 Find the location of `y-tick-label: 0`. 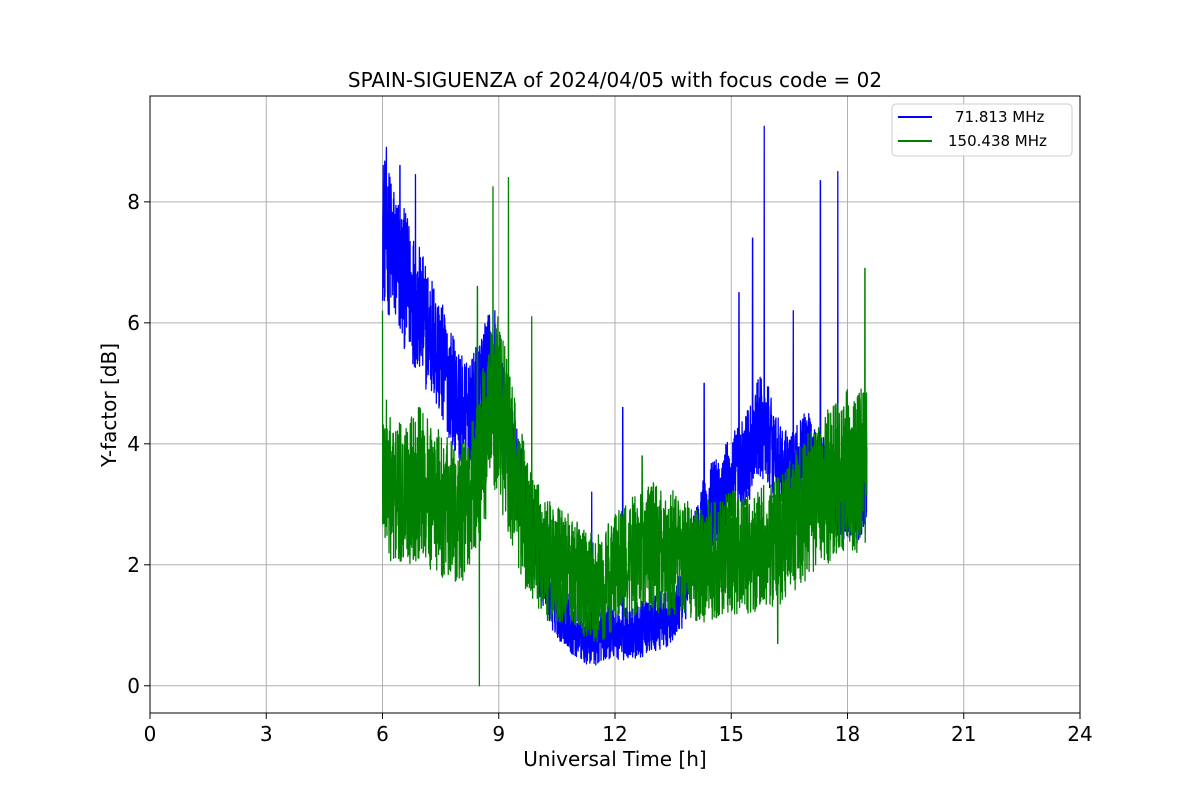

y-tick-label: 0 is located at coordinates (133, 686).